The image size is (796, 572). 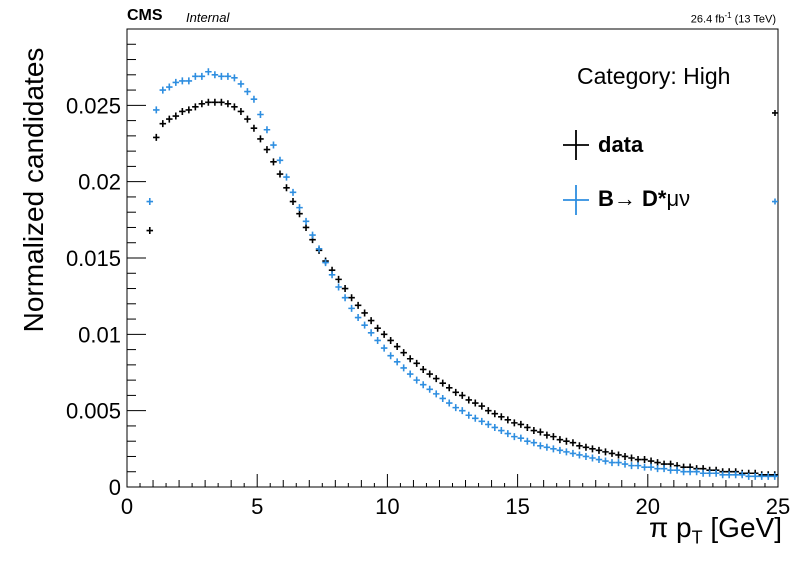 What do you see at coordinates (387, 506) in the screenshot?
I see `x-tick-label: 10` at bounding box center [387, 506].